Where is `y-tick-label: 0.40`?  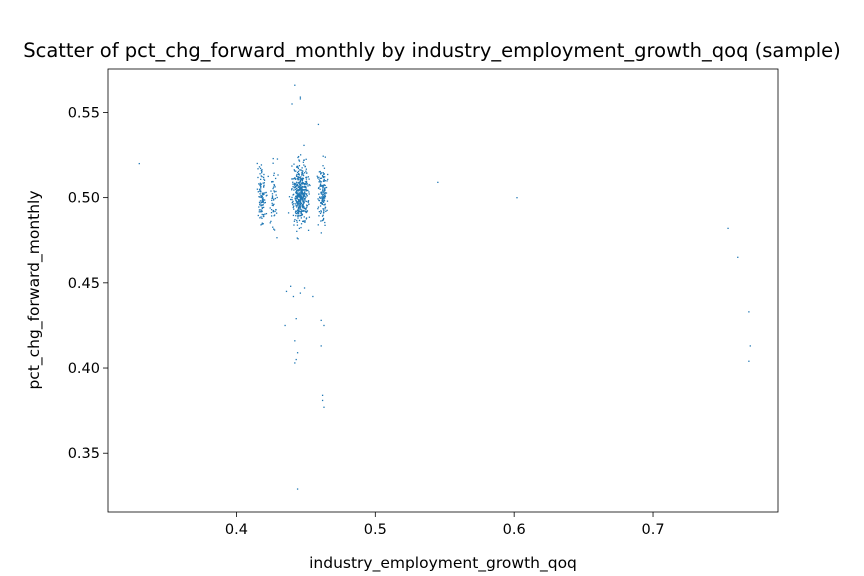 y-tick-label: 0.40 is located at coordinates (84, 369).